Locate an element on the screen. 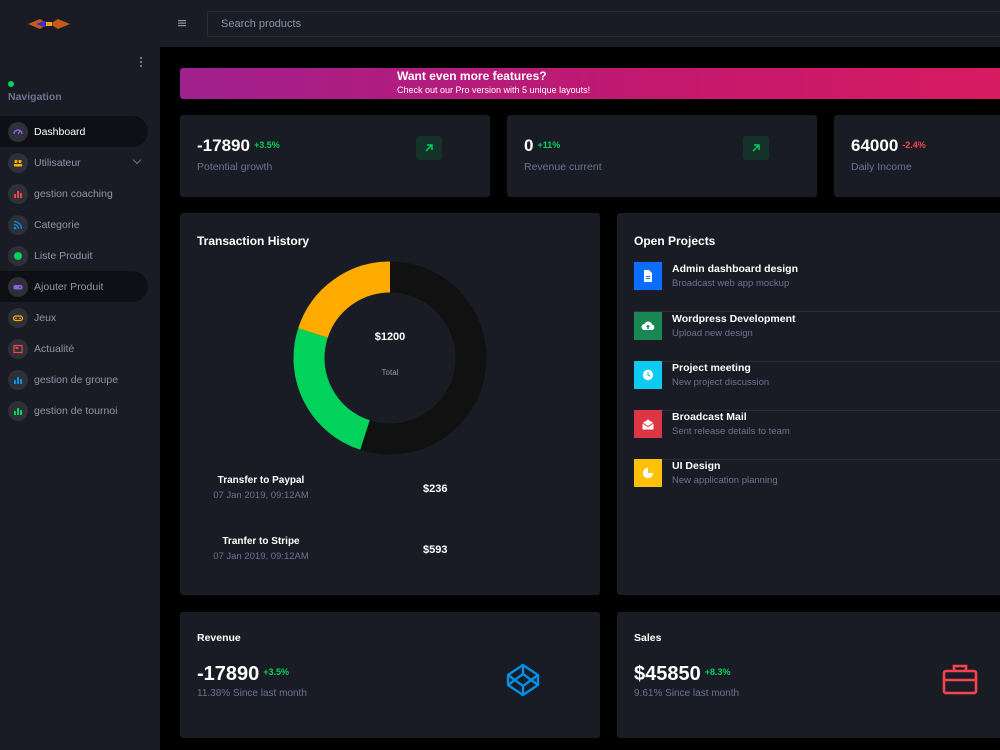  briefcase-icon is located at coordinates (960, 681).